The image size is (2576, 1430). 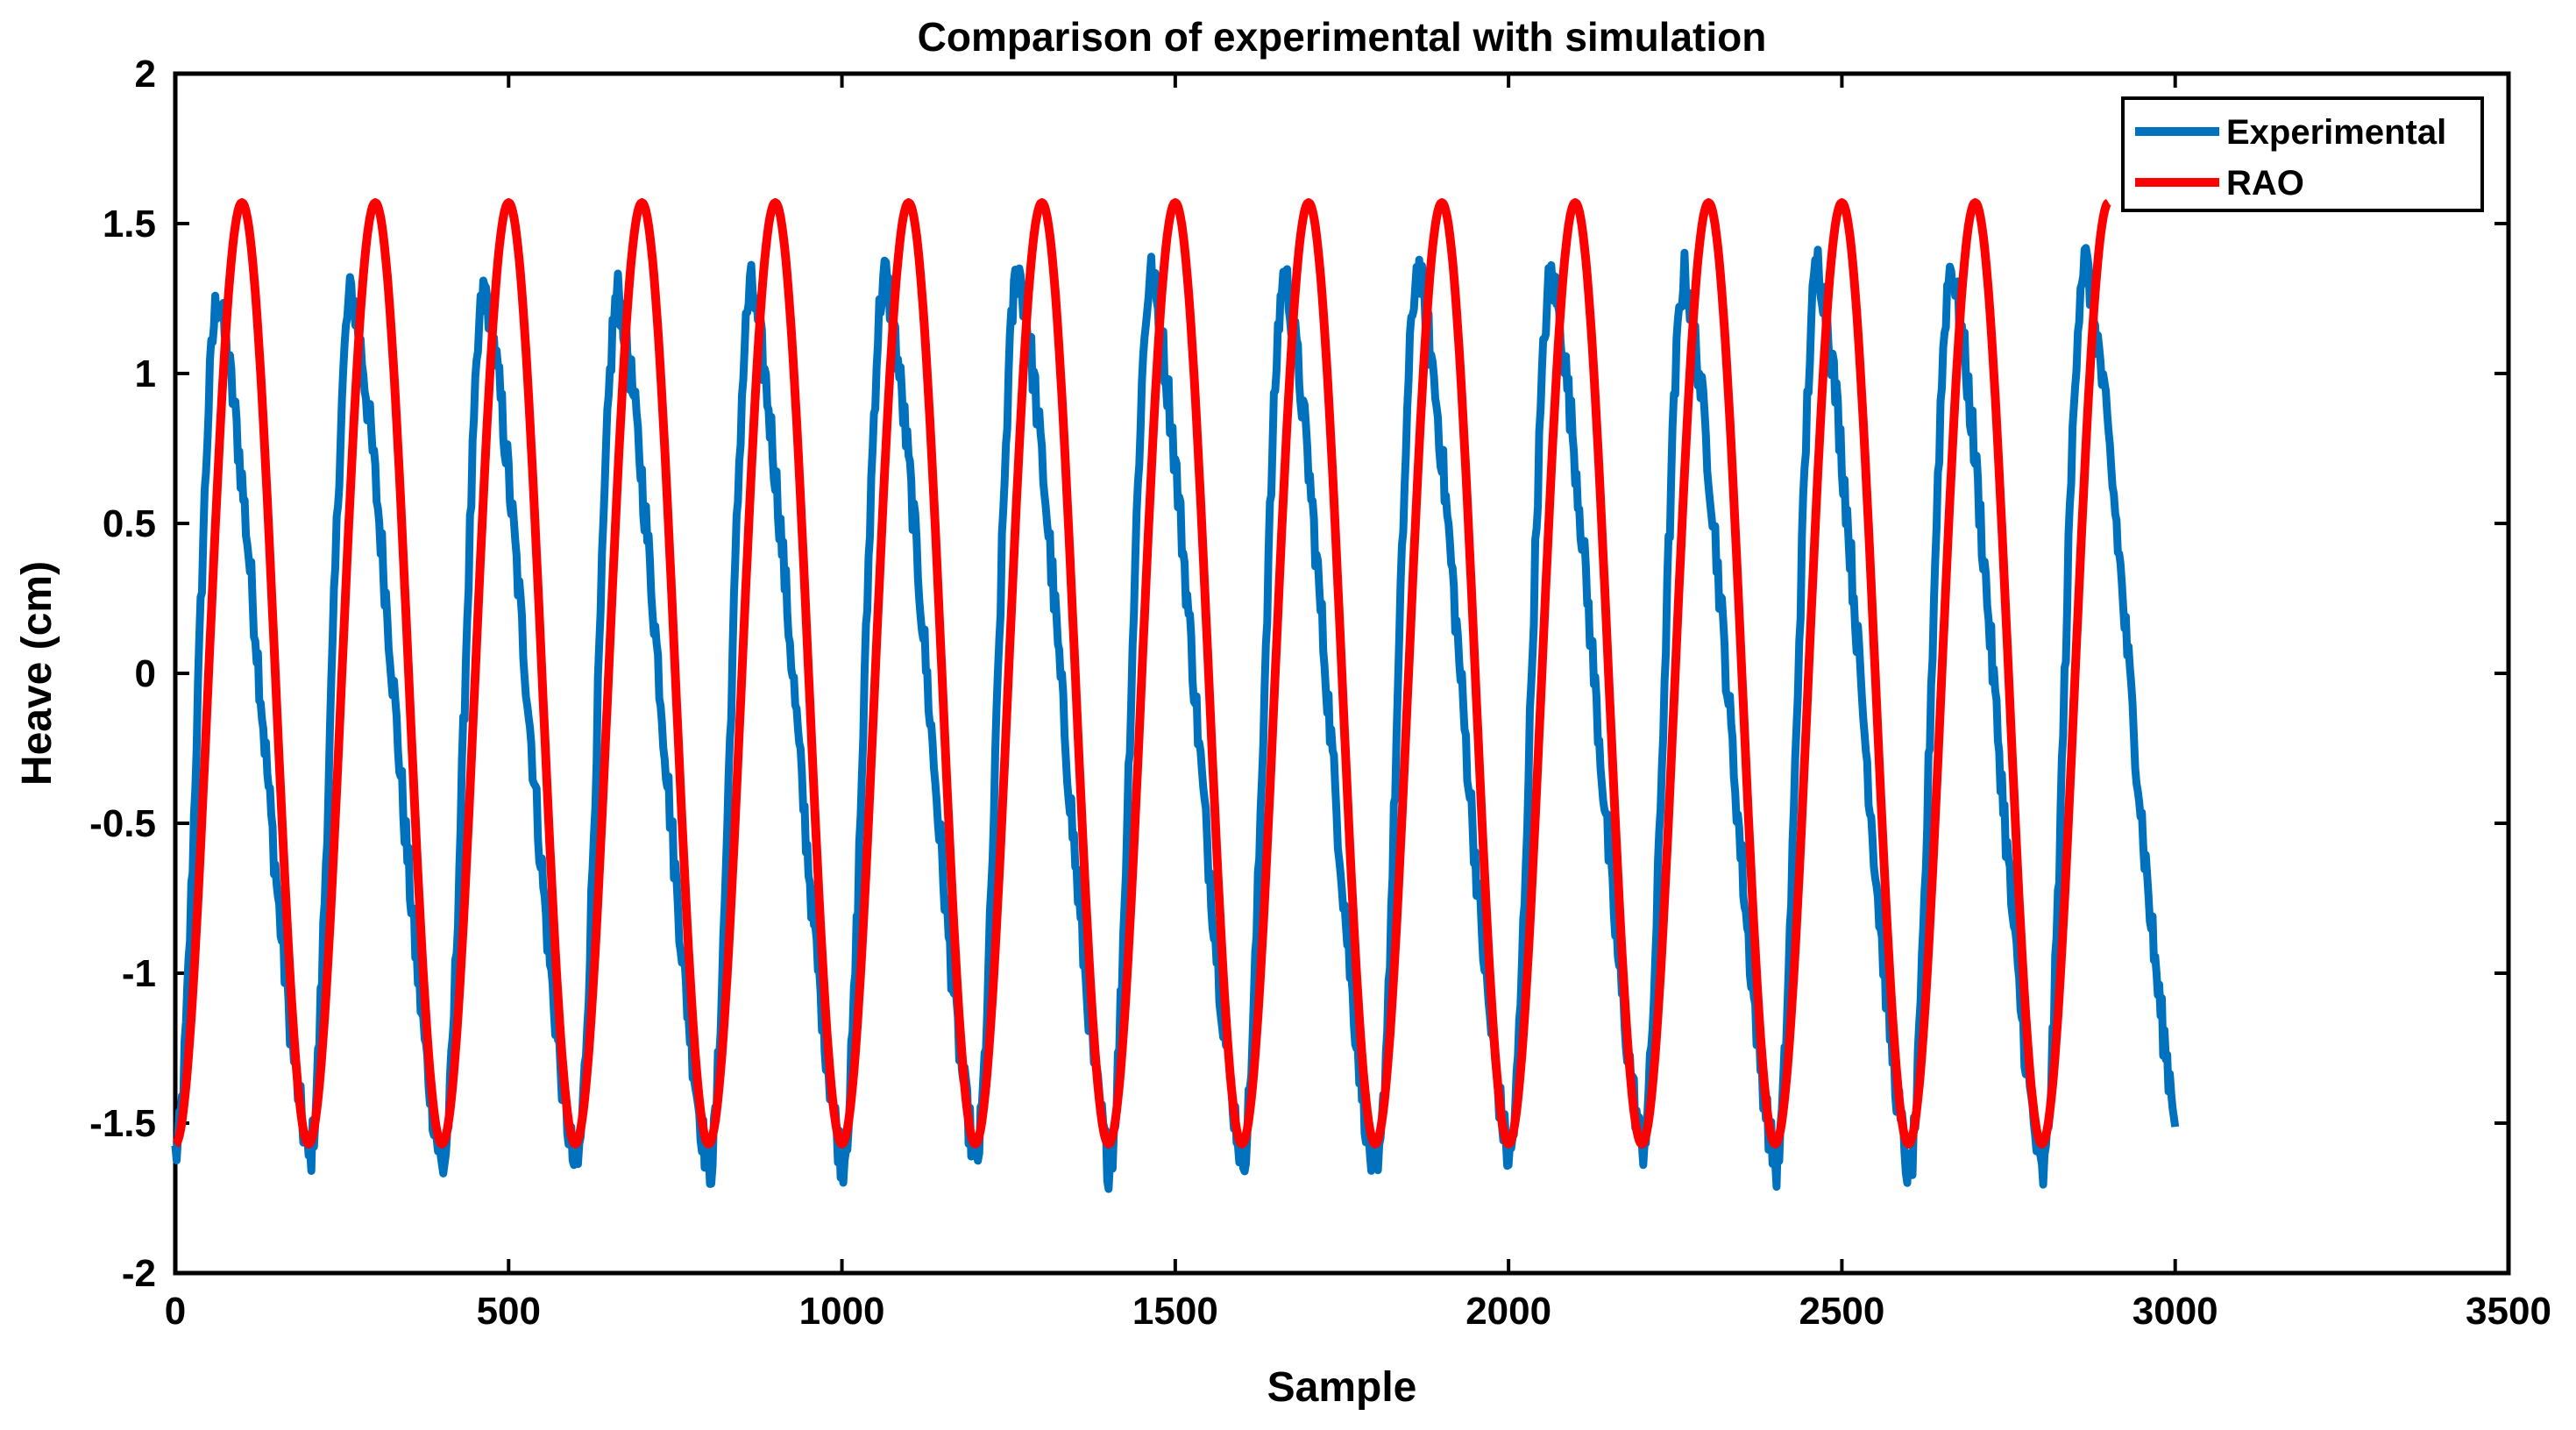 What do you see at coordinates (1342, 1387) in the screenshot?
I see `x-axis-label: Sample` at bounding box center [1342, 1387].